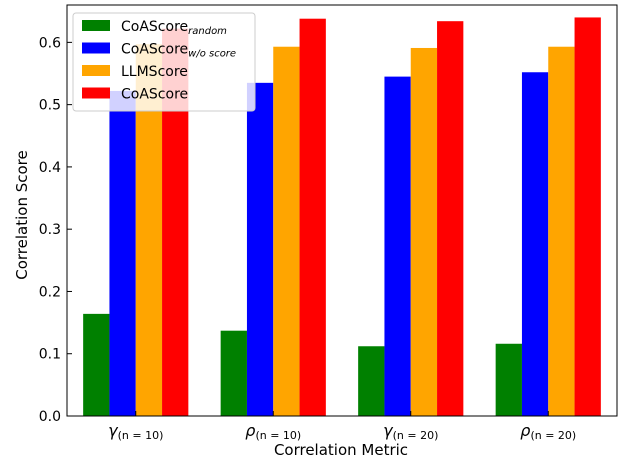 This screenshot has height=459, width=623. What do you see at coordinates (286, 231) in the screenshot?
I see `bar-series3-cat2` at bounding box center [286, 231].